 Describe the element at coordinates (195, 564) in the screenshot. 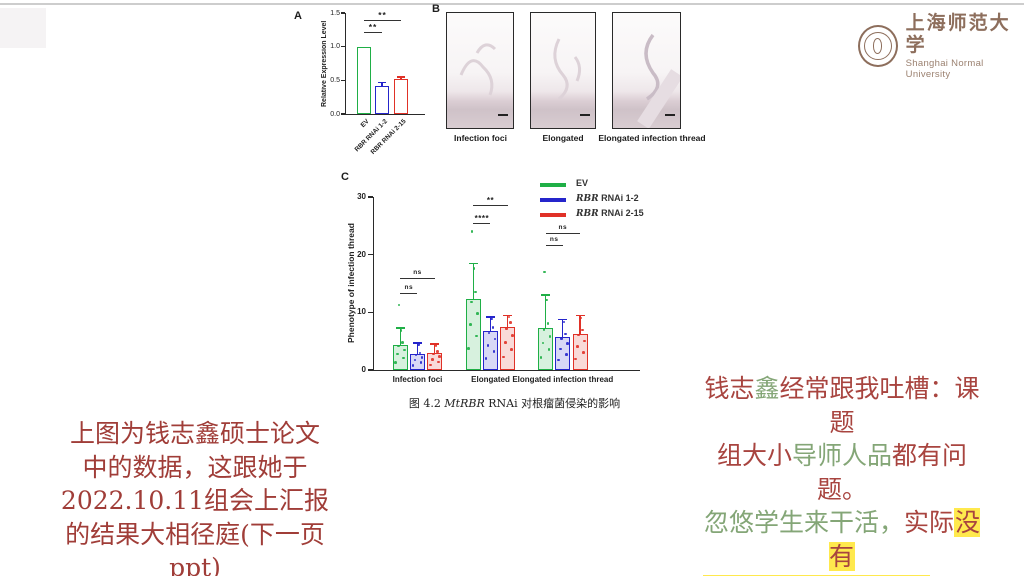

I see `commentary-line: ppt)` at that location.